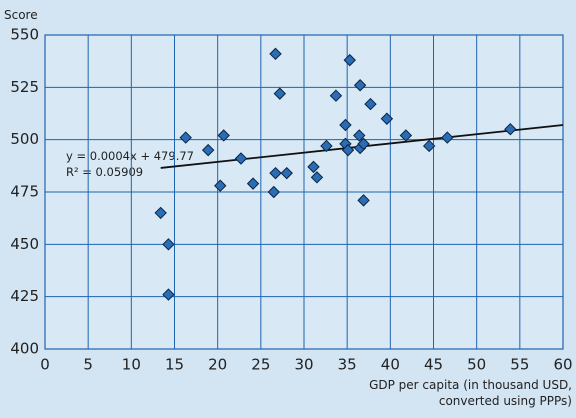  What do you see at coordinates (24, 139) in the screenshot?
I see `y-tick-label: 500` at bounding box center [24, 139].